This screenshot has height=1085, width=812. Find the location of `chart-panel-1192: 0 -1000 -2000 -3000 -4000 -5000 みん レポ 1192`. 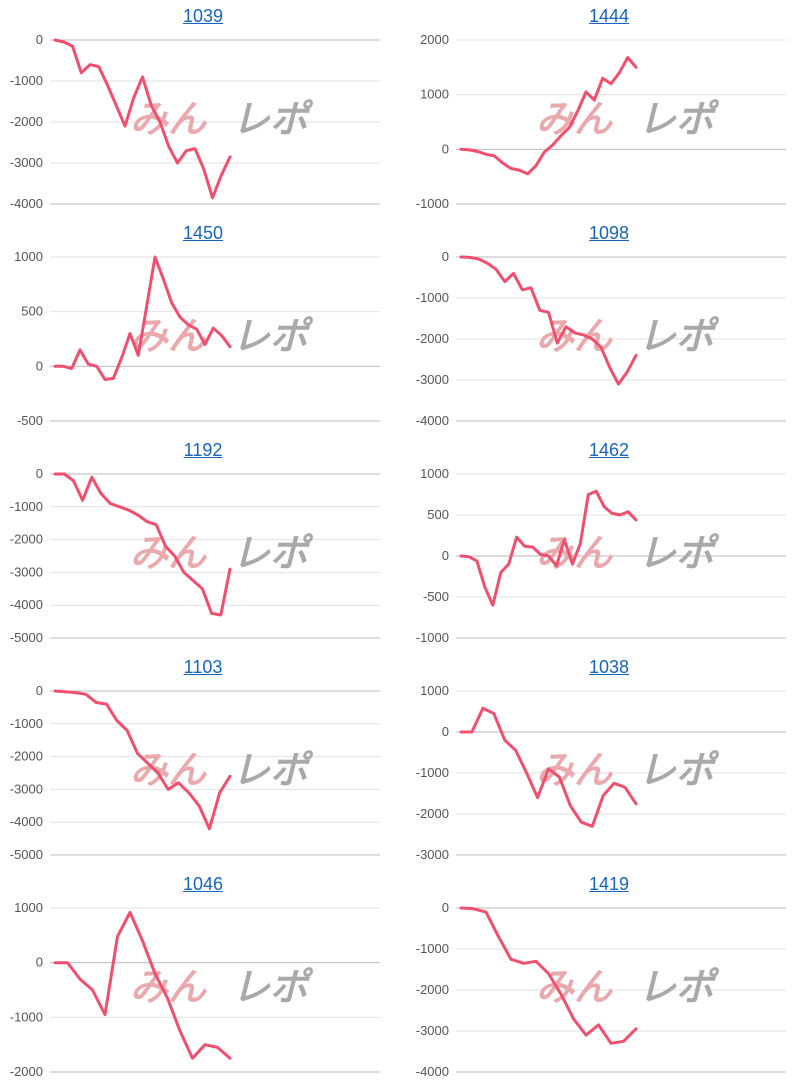

chart-panel-1192: 0 -1000 -2000 -3000 -4000 -5000 みん レポ 1192 is located at coordinates (203, 542).